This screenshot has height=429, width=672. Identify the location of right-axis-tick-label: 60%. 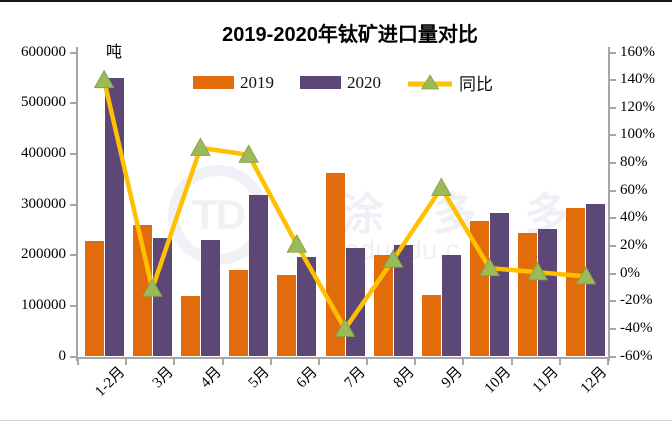
(634, 189).